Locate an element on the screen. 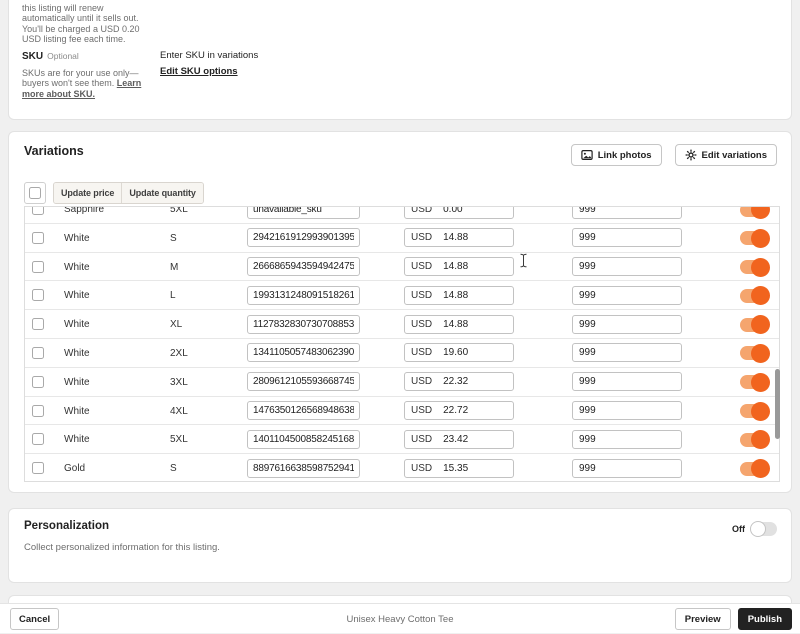 This screenshot has height=634, width=800. update-quantity-button: Update quantity is located at coordinates (162, 193).